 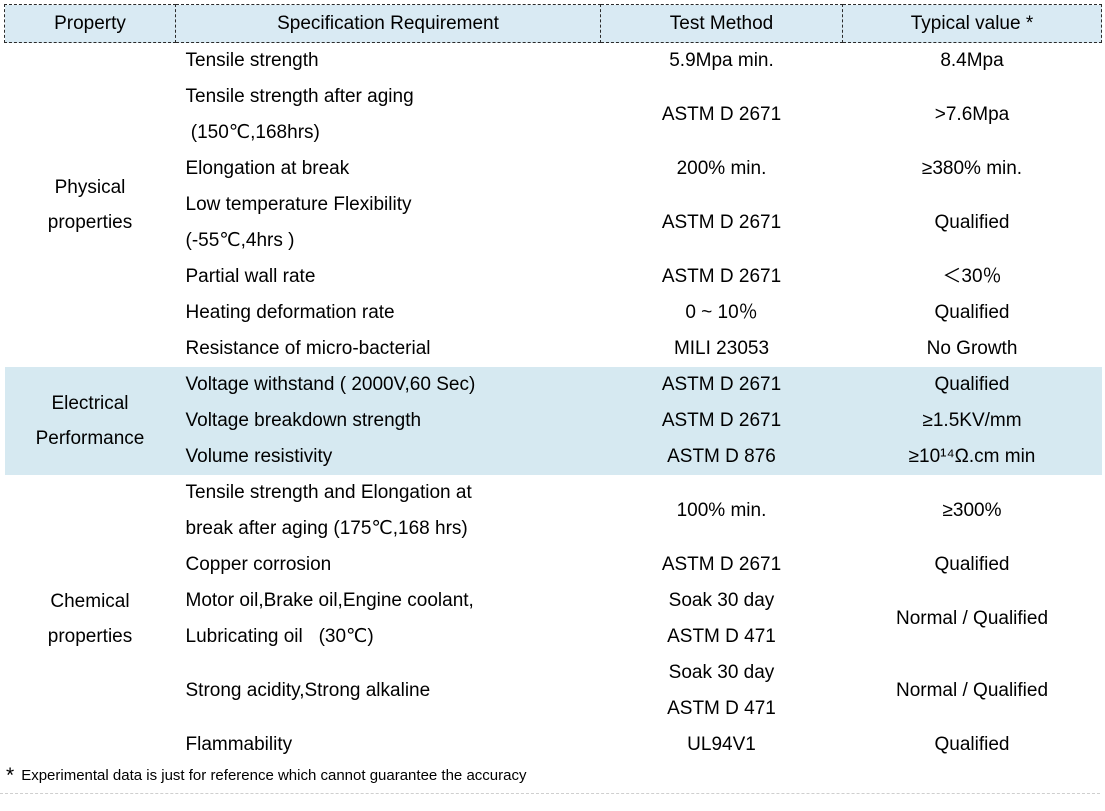 What do you see at coordinates (90, 205) in the screenshot?
I see `group-label-physical-properties: Physical properties` at bounding box center [90, 205].